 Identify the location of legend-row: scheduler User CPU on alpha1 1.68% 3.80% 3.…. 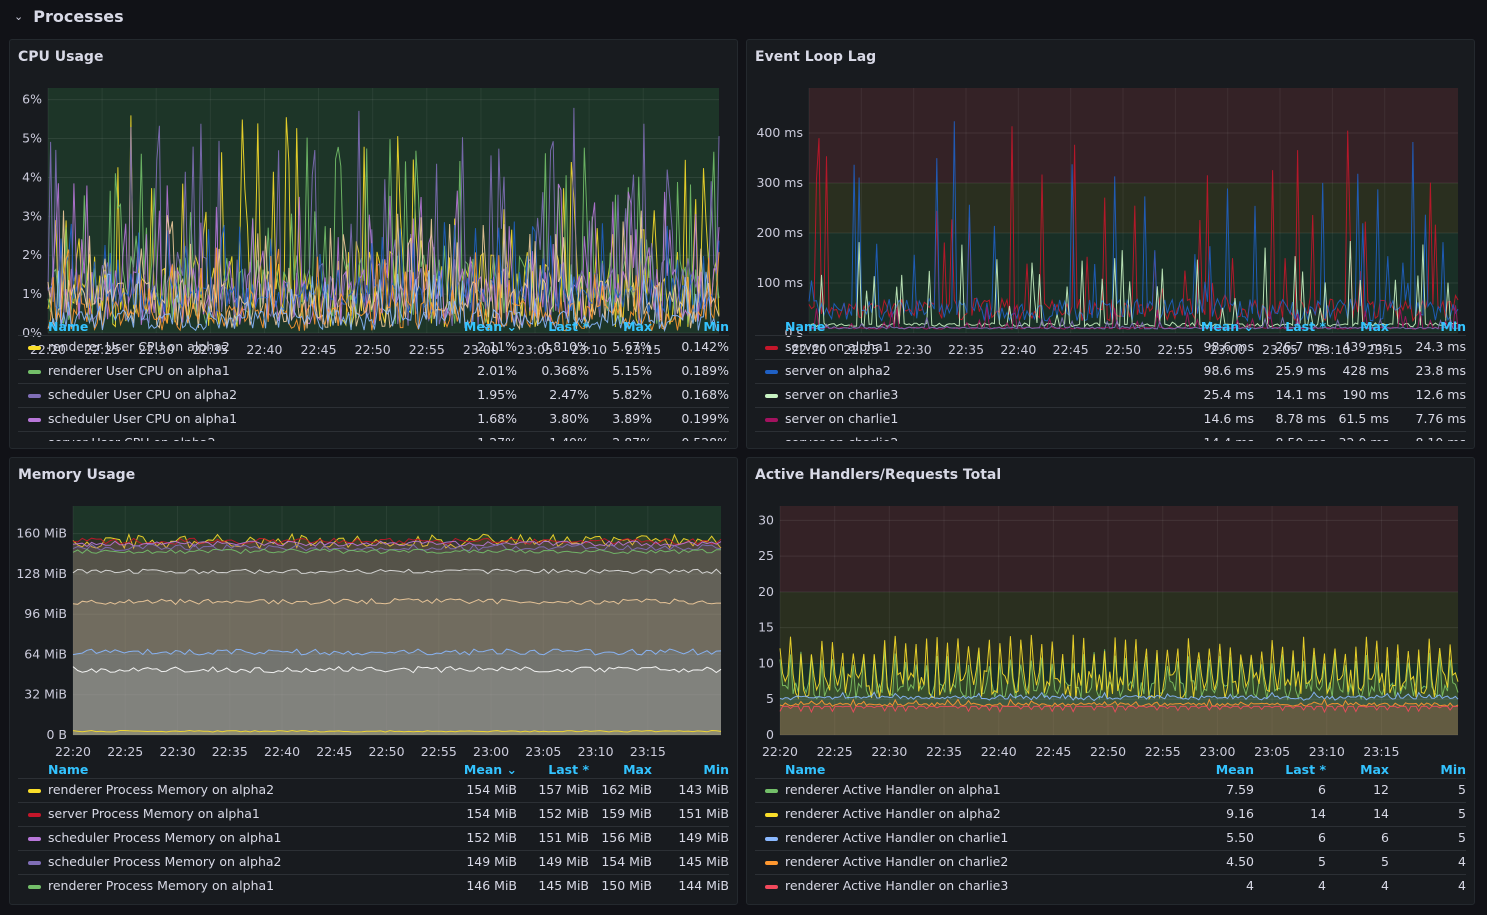
(373, 420).